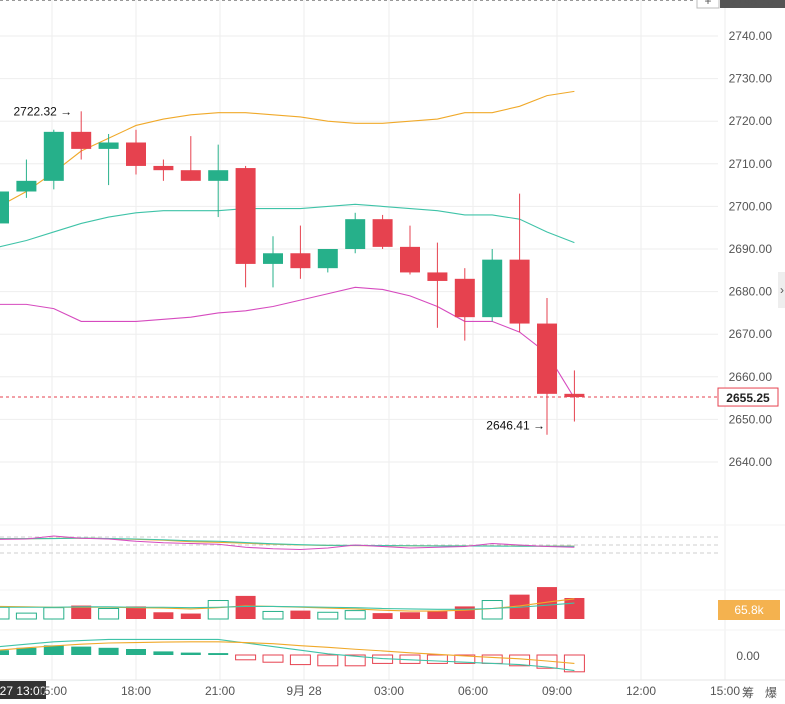  I want to click on y-tick-label: 2710.00, so click(751, 164).